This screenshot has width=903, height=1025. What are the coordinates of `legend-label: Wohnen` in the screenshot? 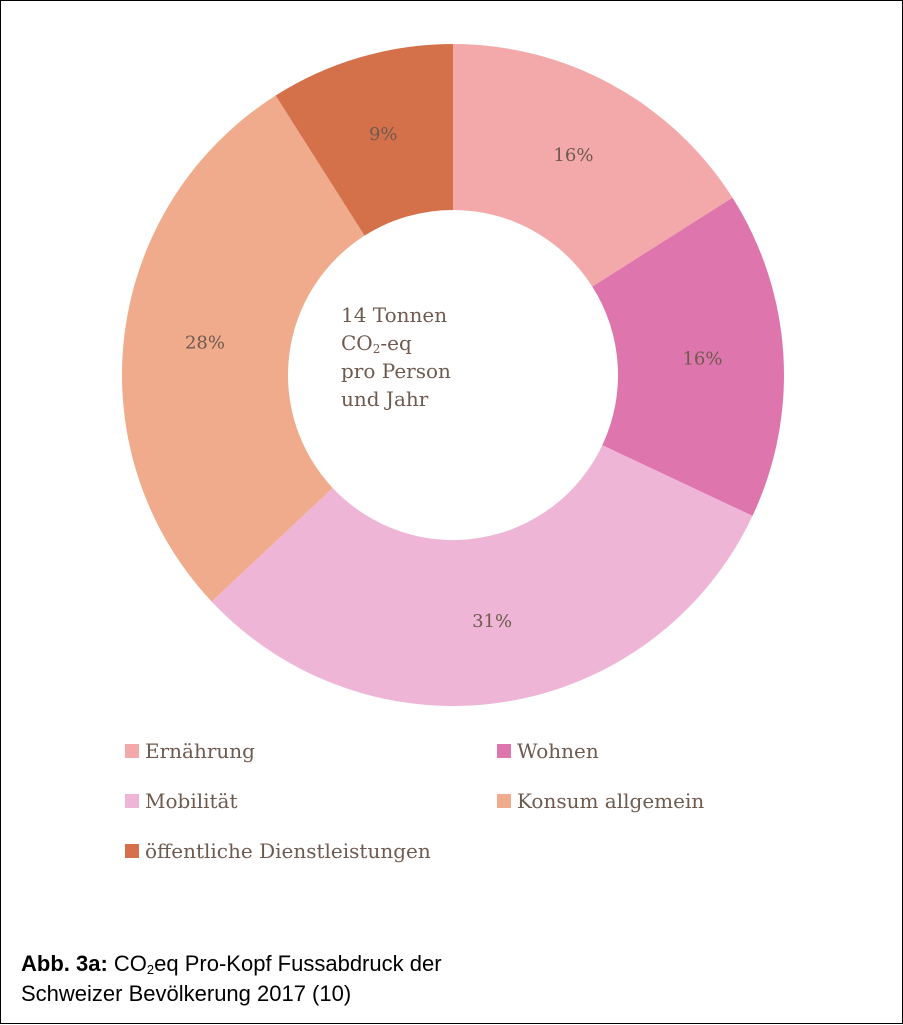 It's located at (558, 751).